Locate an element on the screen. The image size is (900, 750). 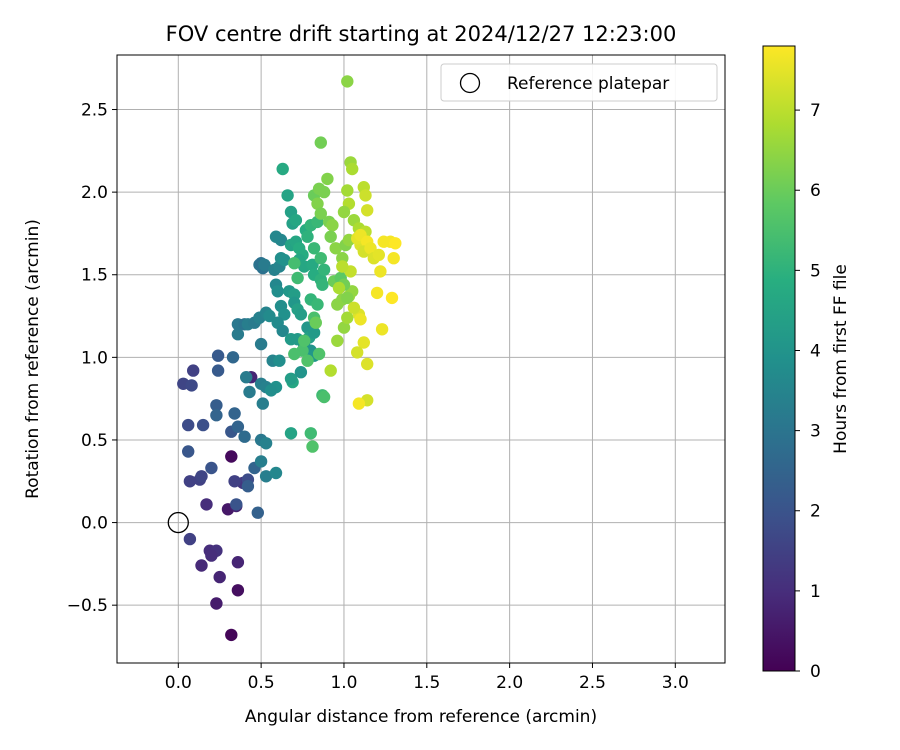
legend-marker-icon is located at coordinates (470, 83).